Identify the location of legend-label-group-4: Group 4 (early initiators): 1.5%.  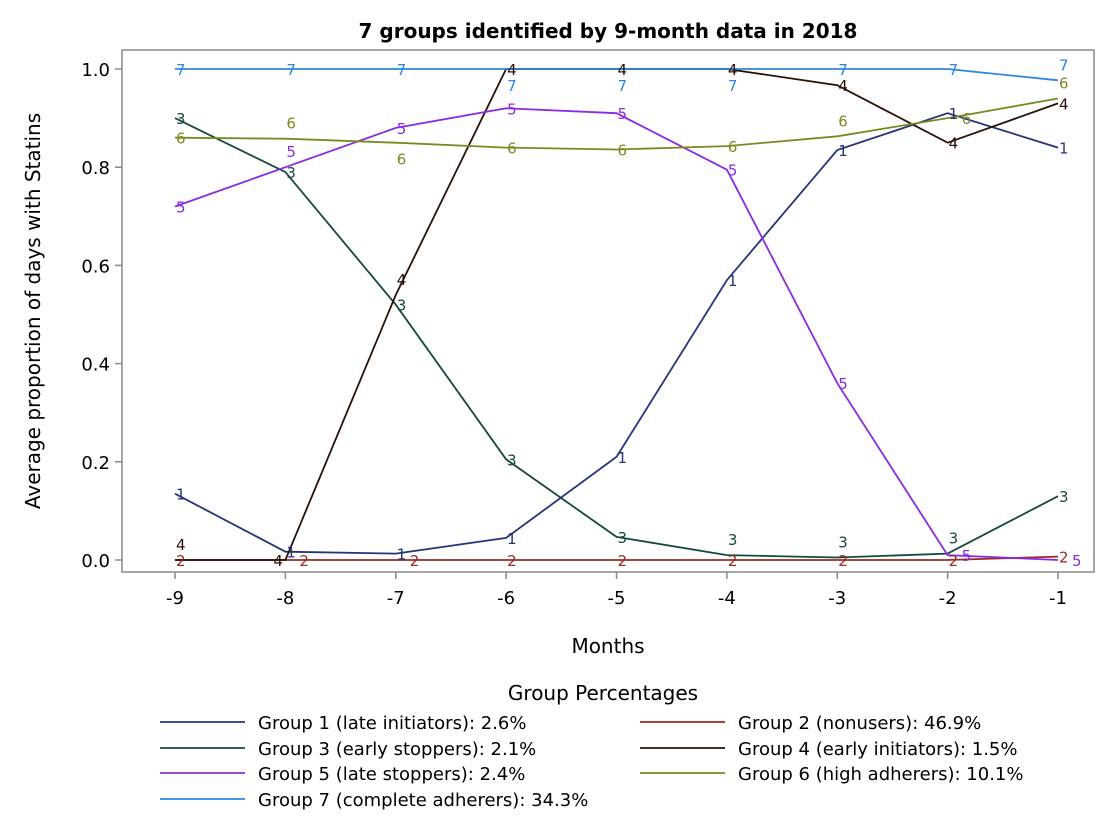
(877, 749).